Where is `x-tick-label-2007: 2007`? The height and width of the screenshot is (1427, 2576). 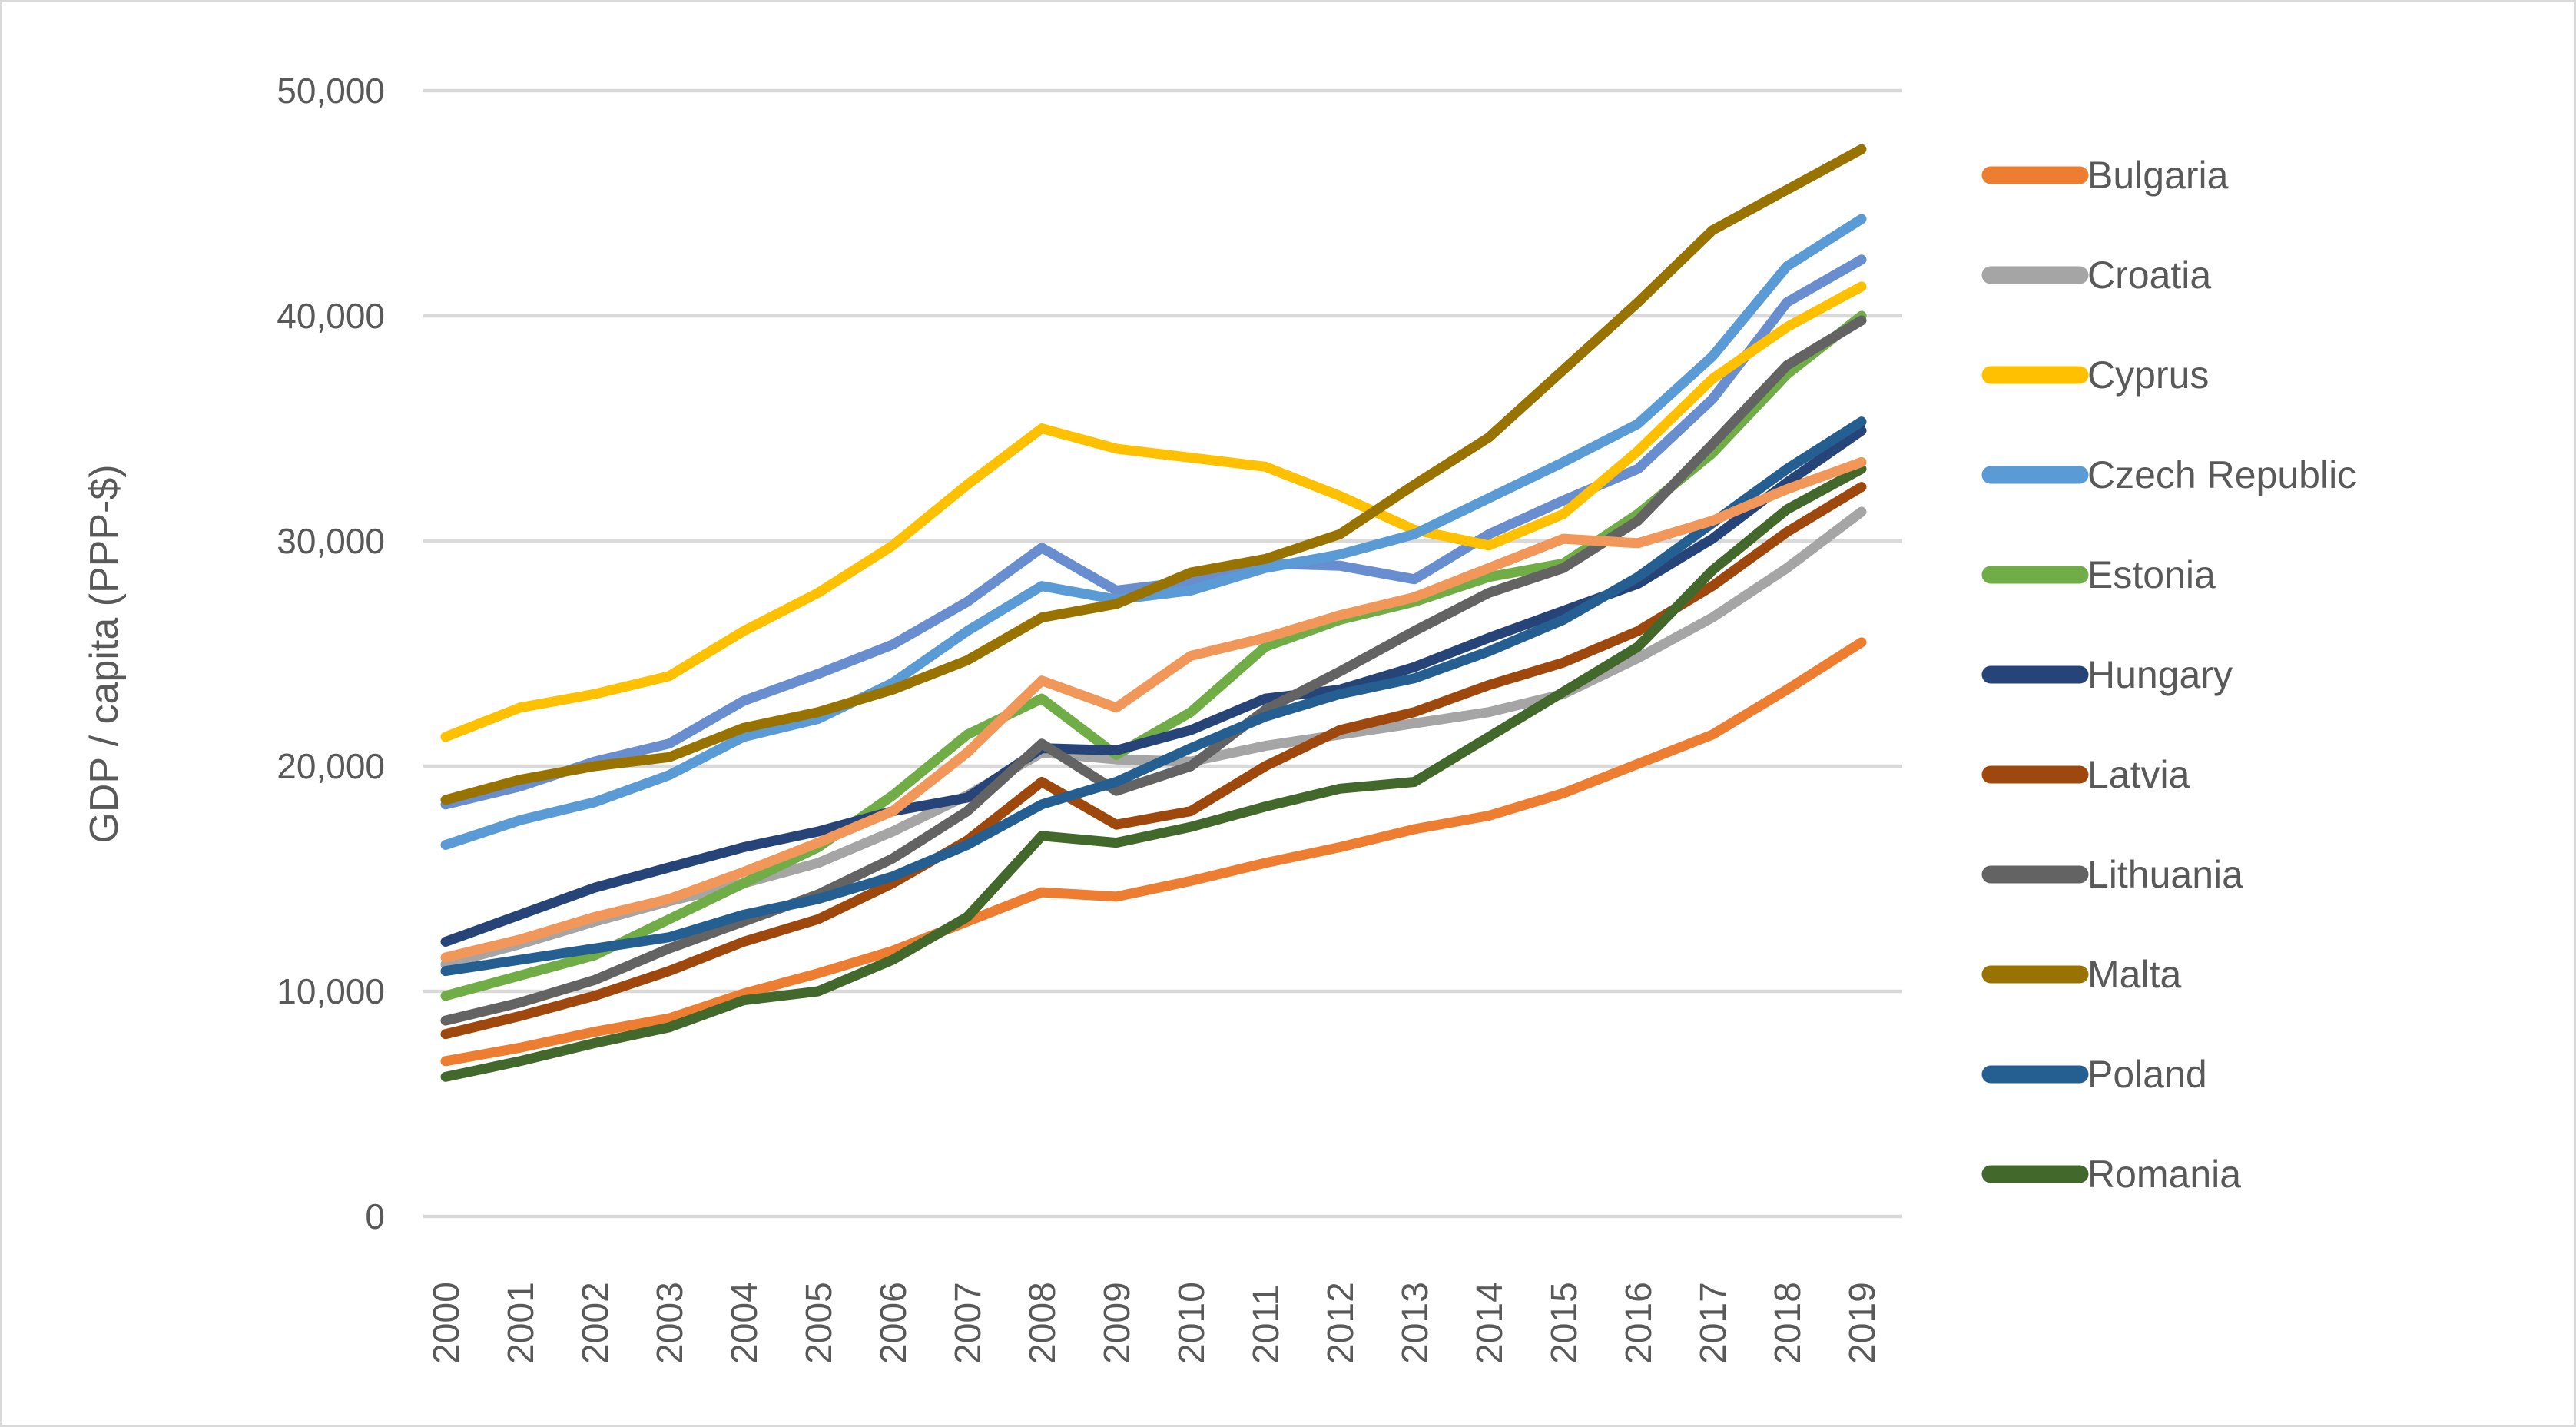
x-tick-label-2007: 2007 is located at coordinates (968, 1323).